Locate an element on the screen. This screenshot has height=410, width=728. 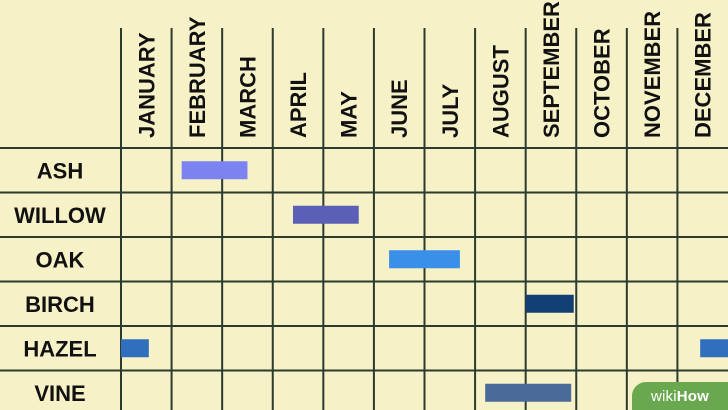
row-label-birch: BIRCH is located at coordinates (60, 304).